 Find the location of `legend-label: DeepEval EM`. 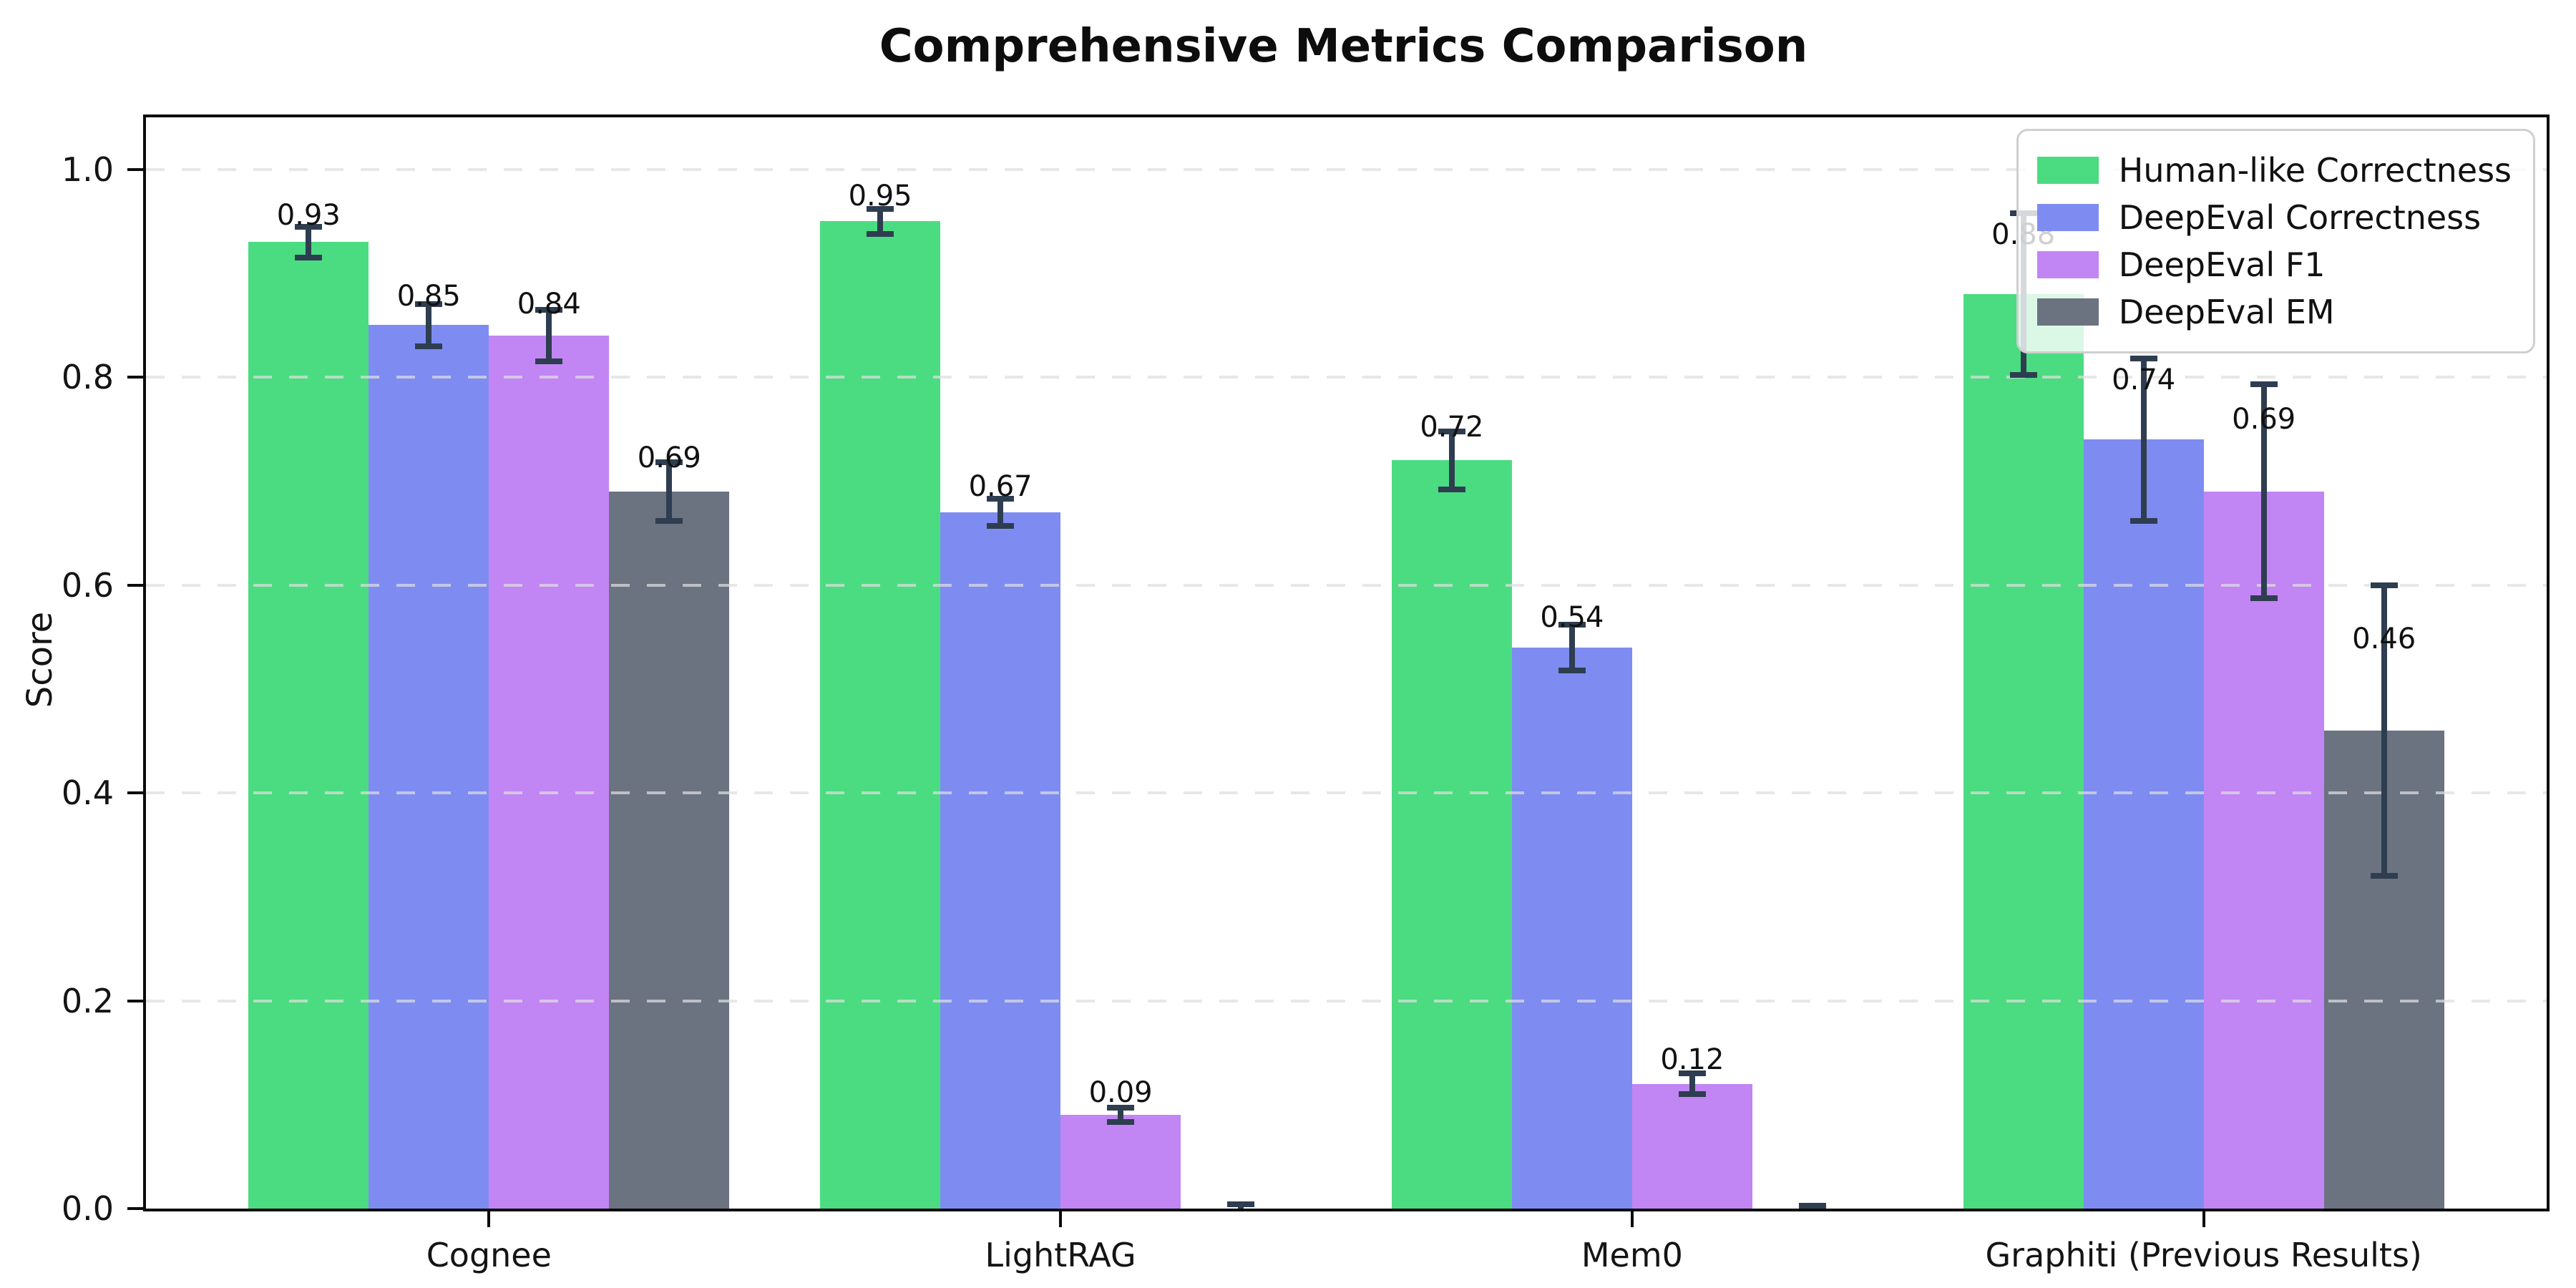

legend-label: DeepEval EM is located at coordinates (2226, 312).